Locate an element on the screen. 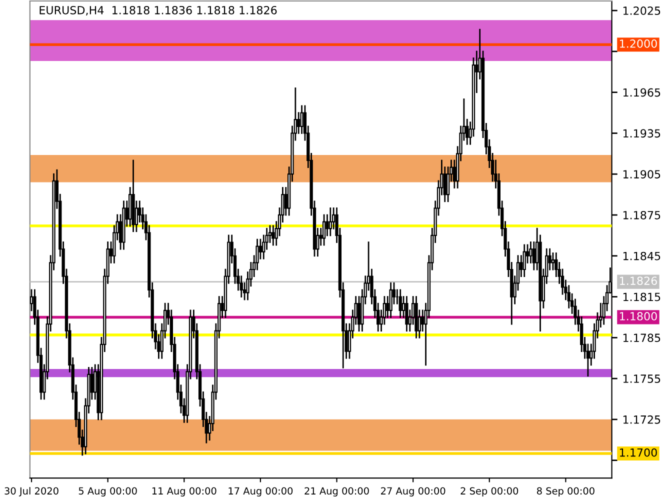 This screenshot has height=499, width=665. x-tick-label: 27 Aug 00:00 is located at coordinates (413, 491).